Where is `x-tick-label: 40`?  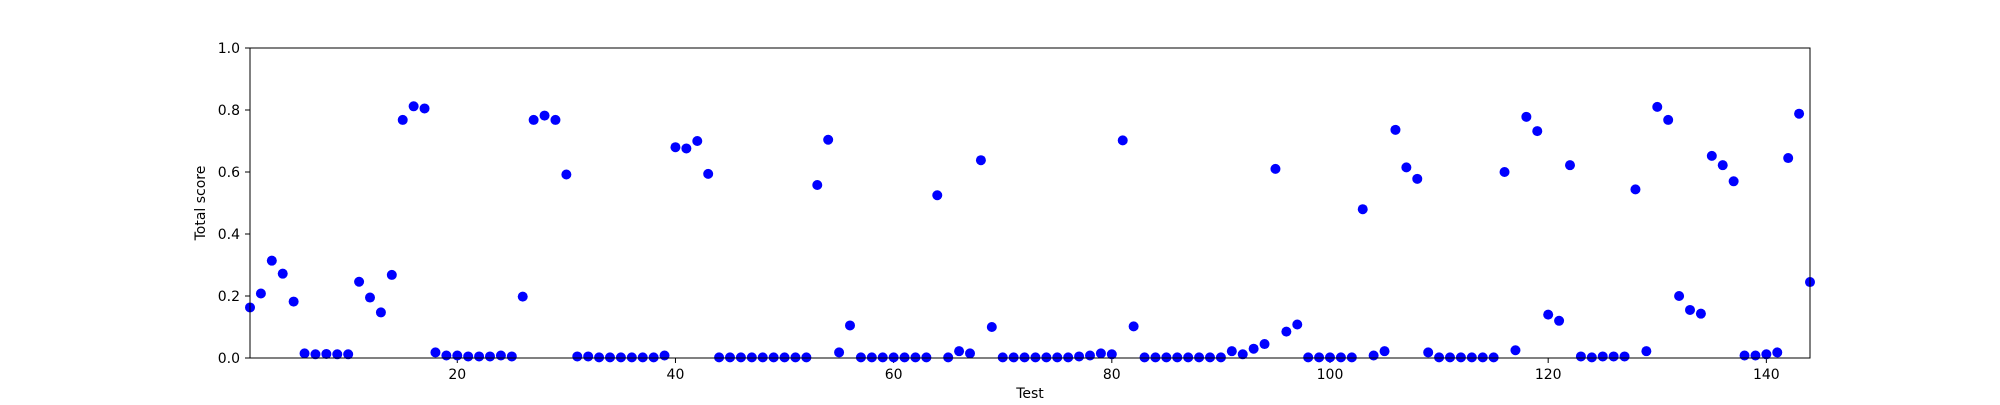 x-tick-label: 40 is located at coordinates (676, 375).